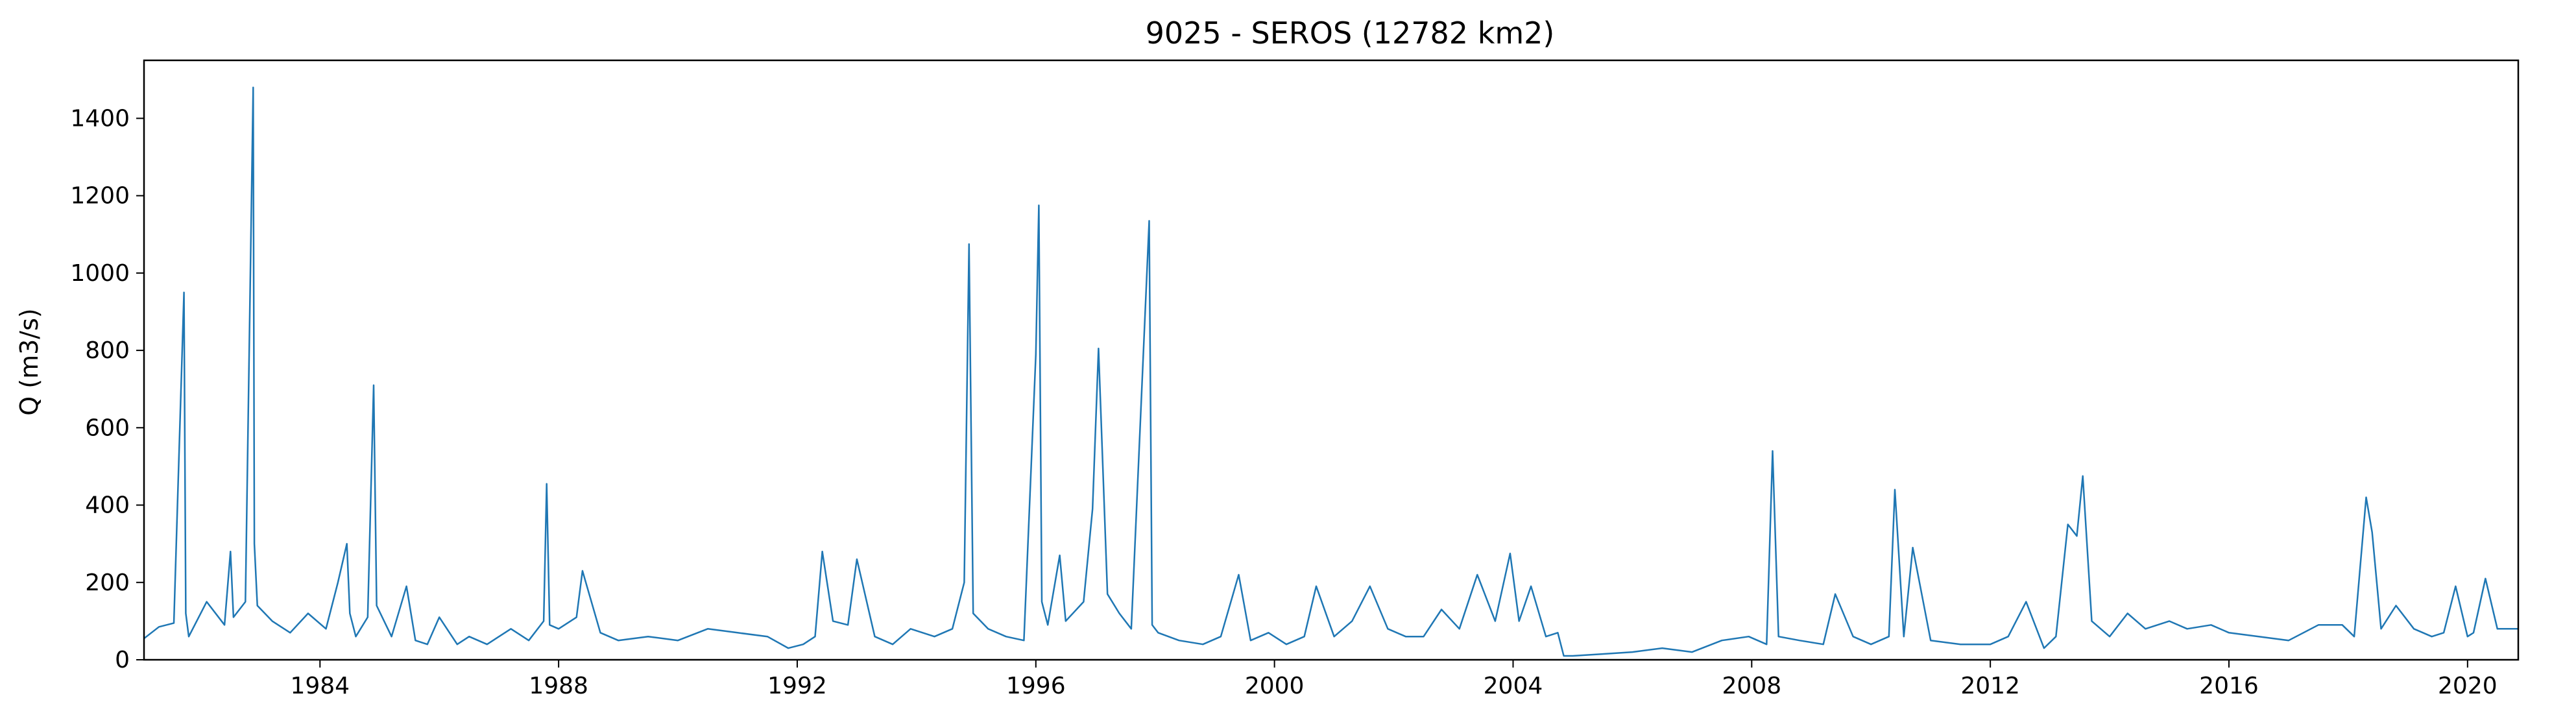 This screenshot has width=2576, height=724. I want to click on y-tick-label: 0, so click(122, 660).